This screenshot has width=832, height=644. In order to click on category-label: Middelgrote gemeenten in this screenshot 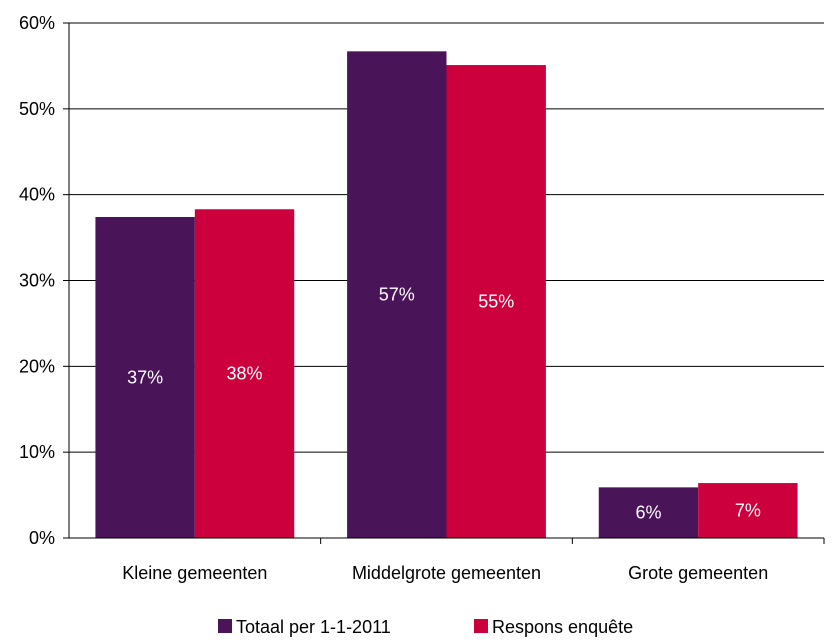, I will do `click(446, 573)`.